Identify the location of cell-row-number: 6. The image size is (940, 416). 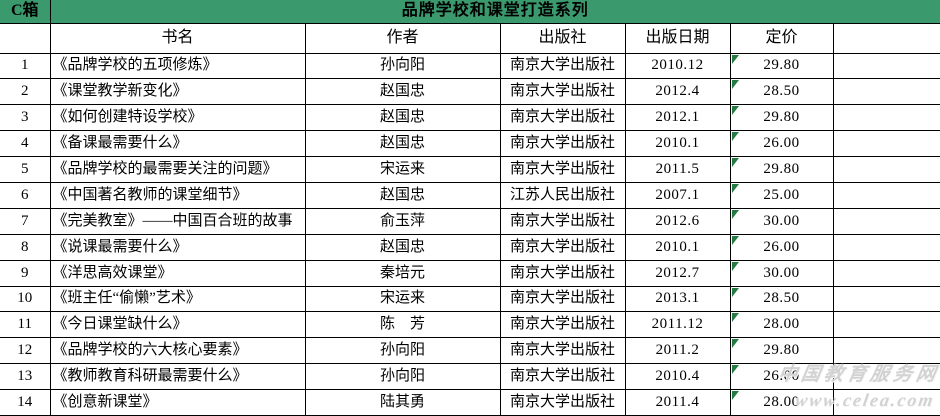
(25, 195).